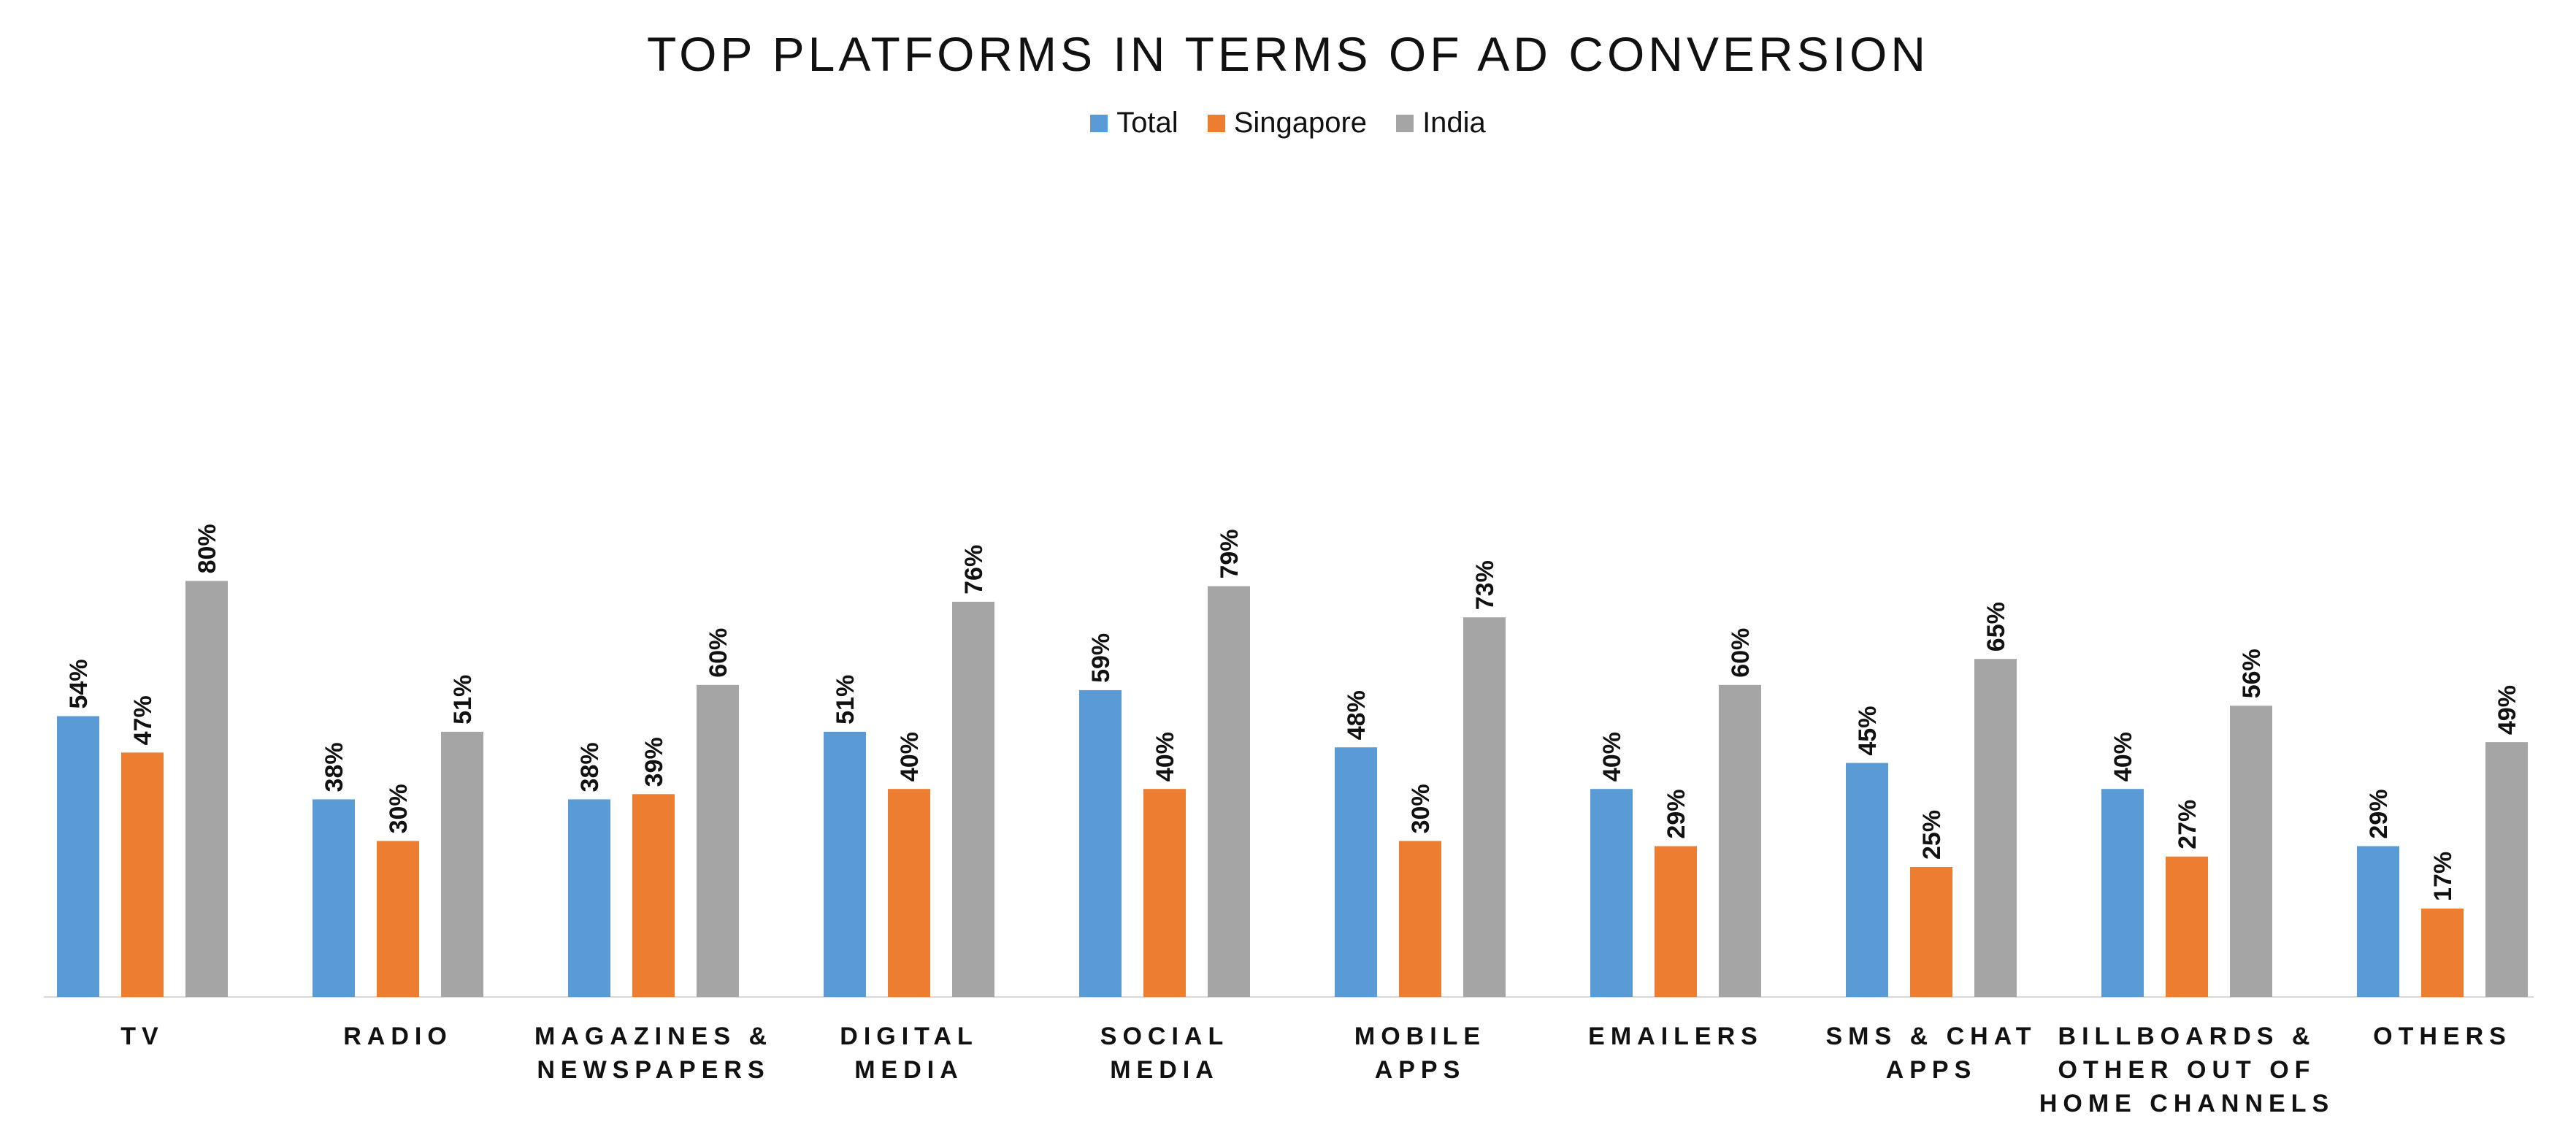  What do you see at coordinates (718, 840) in the screenshot?
I see `bar-india-magazines-newspapers` at bounding box center [718, 840].